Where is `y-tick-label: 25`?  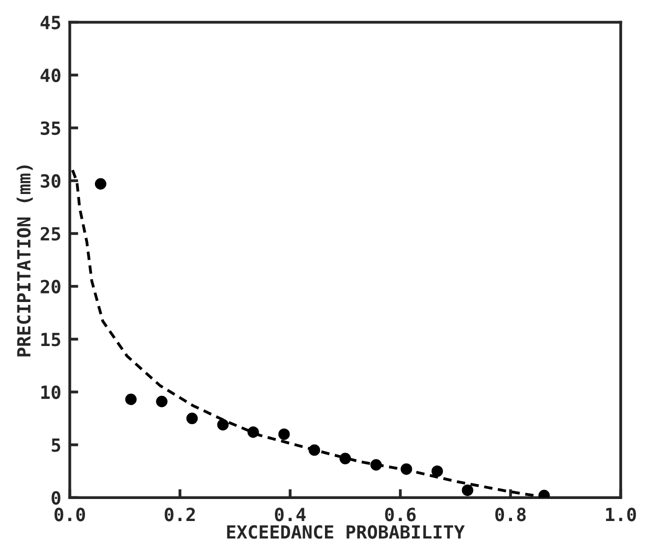
y-tick-label: 25 is located at coordinates (50, 233).